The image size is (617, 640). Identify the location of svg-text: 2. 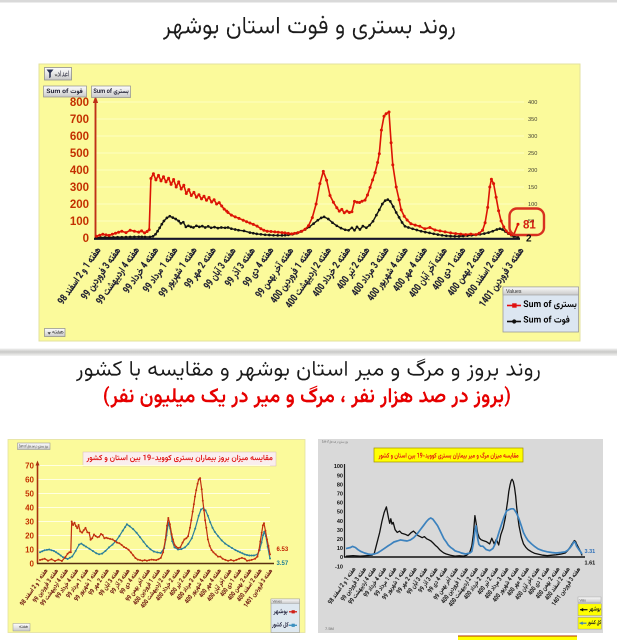
(529, 239).